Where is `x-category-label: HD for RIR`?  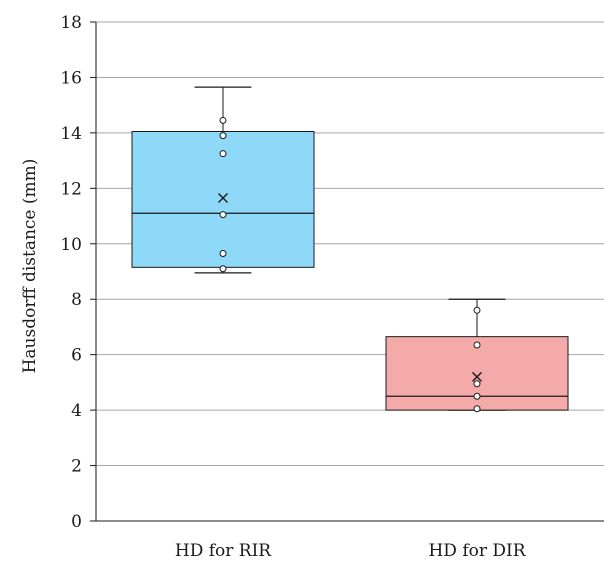
x-category-label: HD for RIR is located at coordinates (223, 551).